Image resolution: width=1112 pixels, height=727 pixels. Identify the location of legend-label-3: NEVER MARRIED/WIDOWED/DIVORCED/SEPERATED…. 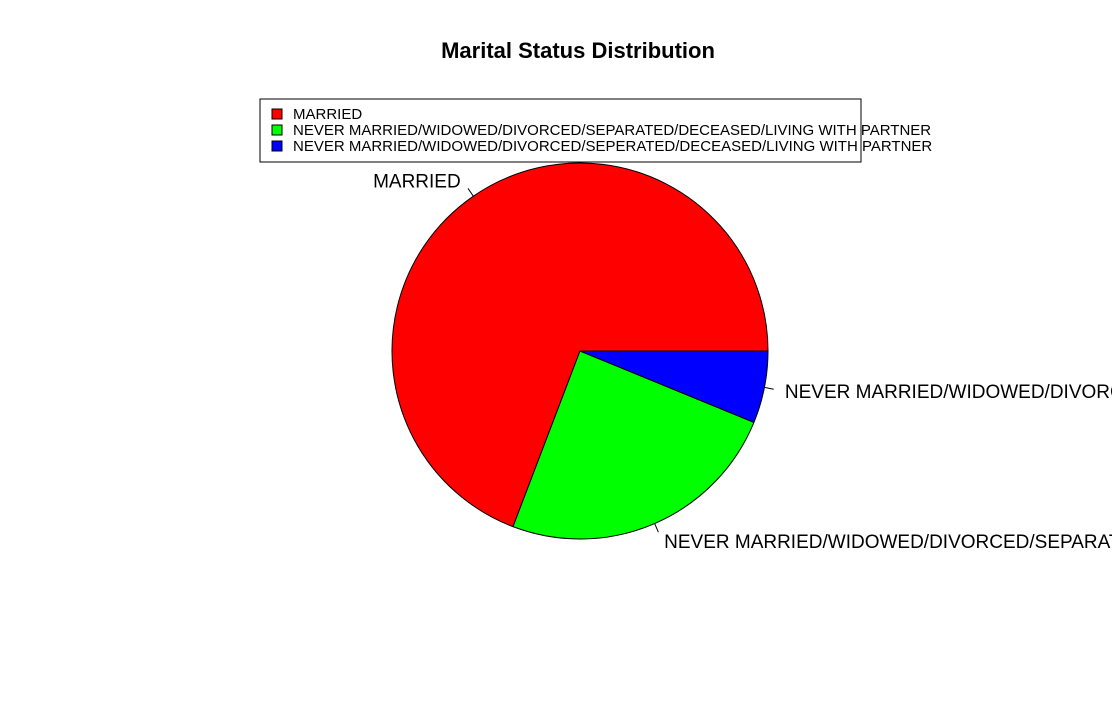
(612, 146).